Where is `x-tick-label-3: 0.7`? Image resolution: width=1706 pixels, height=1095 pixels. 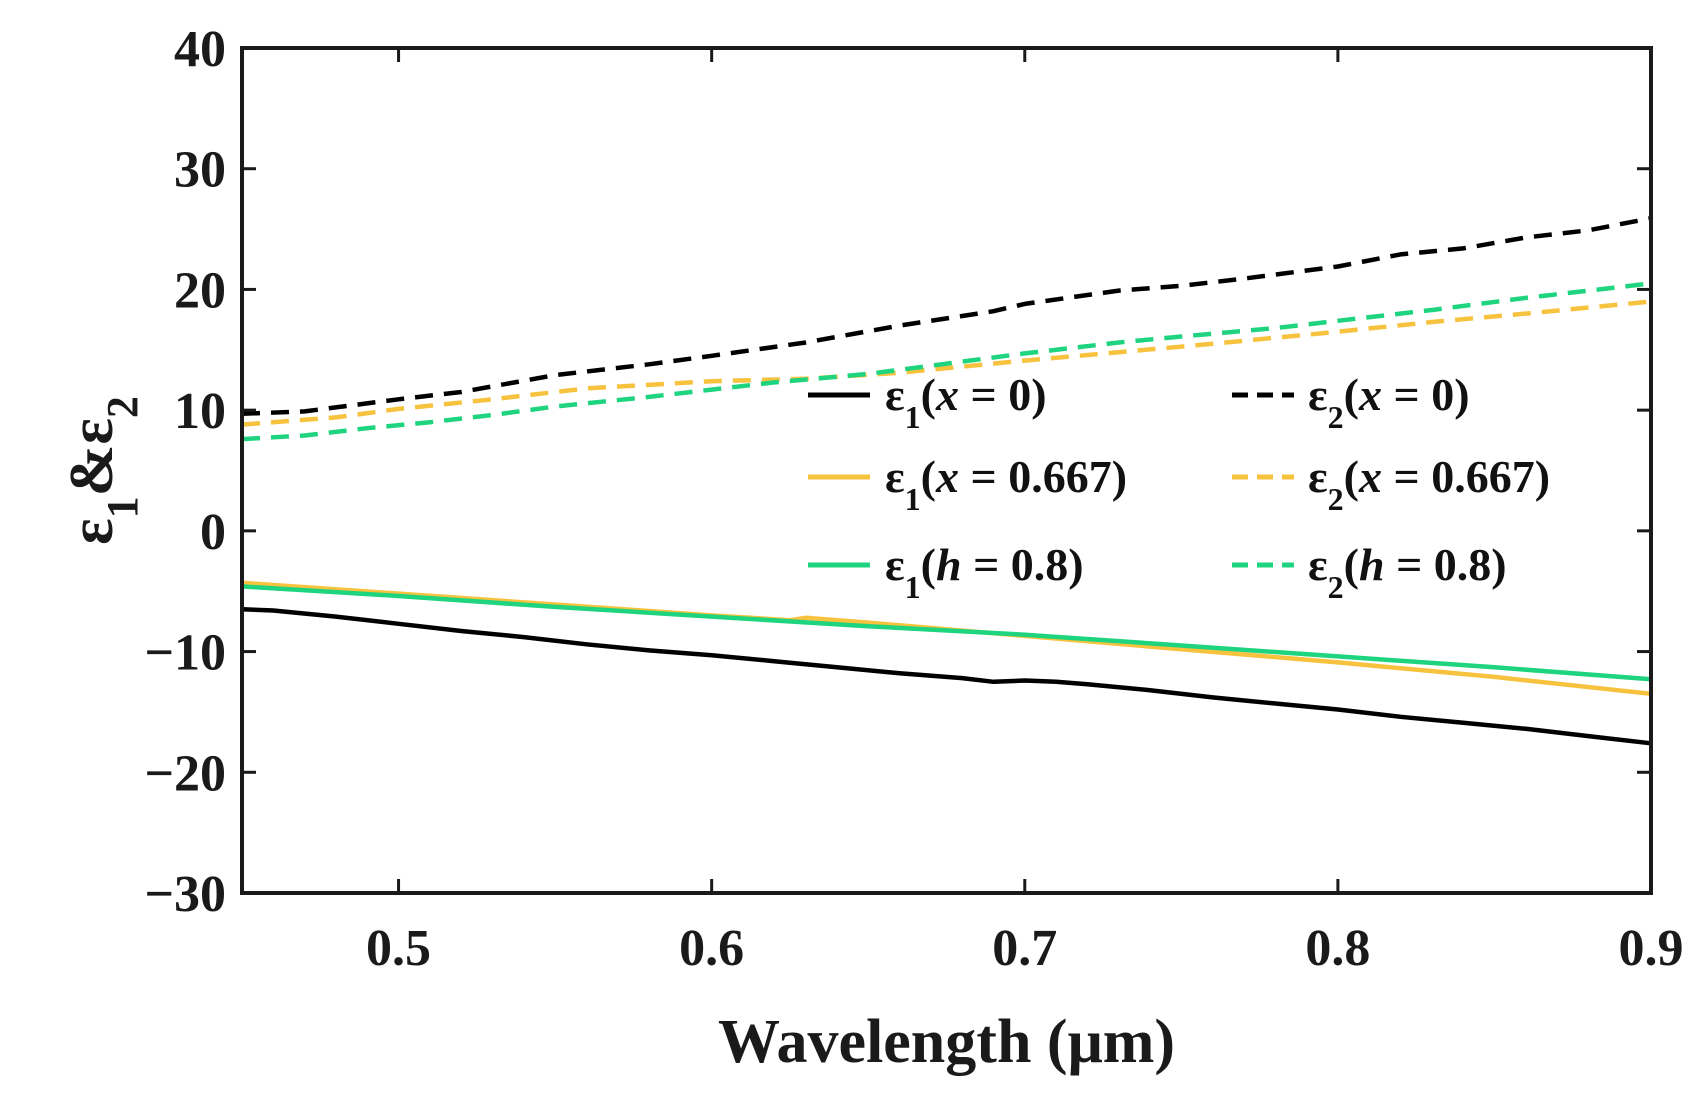 x-tick-label-3: 0.7 is located at coordinates (1024, 948).